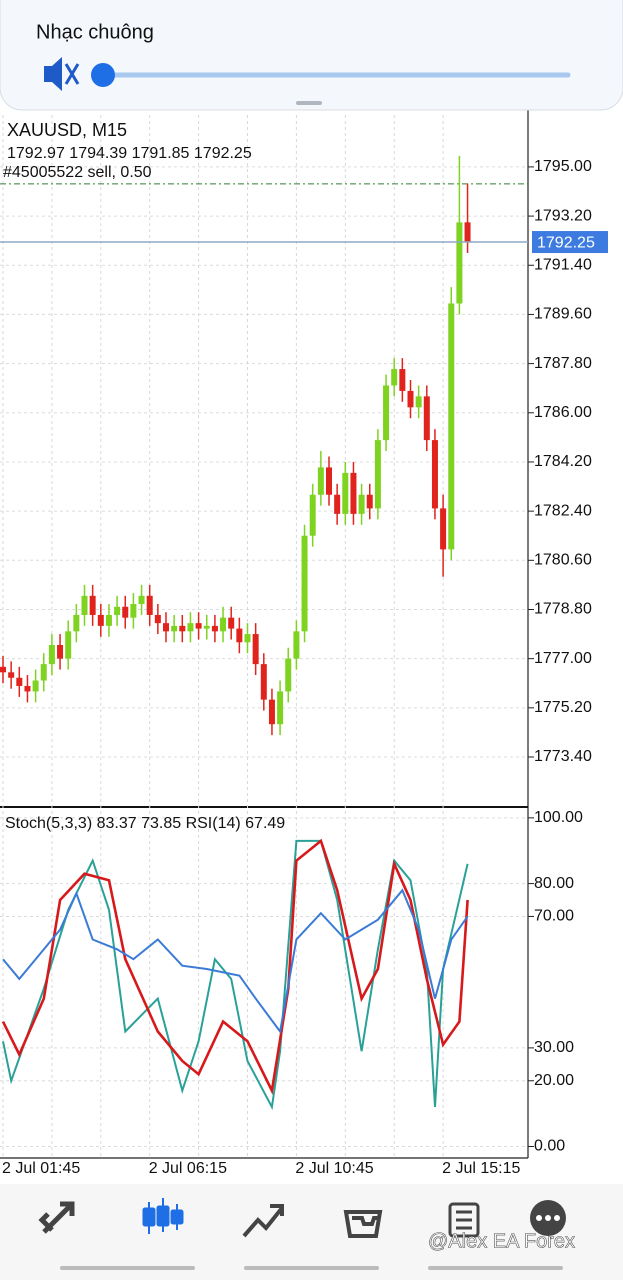  I want to click on nav-history, so click(363, 1224).